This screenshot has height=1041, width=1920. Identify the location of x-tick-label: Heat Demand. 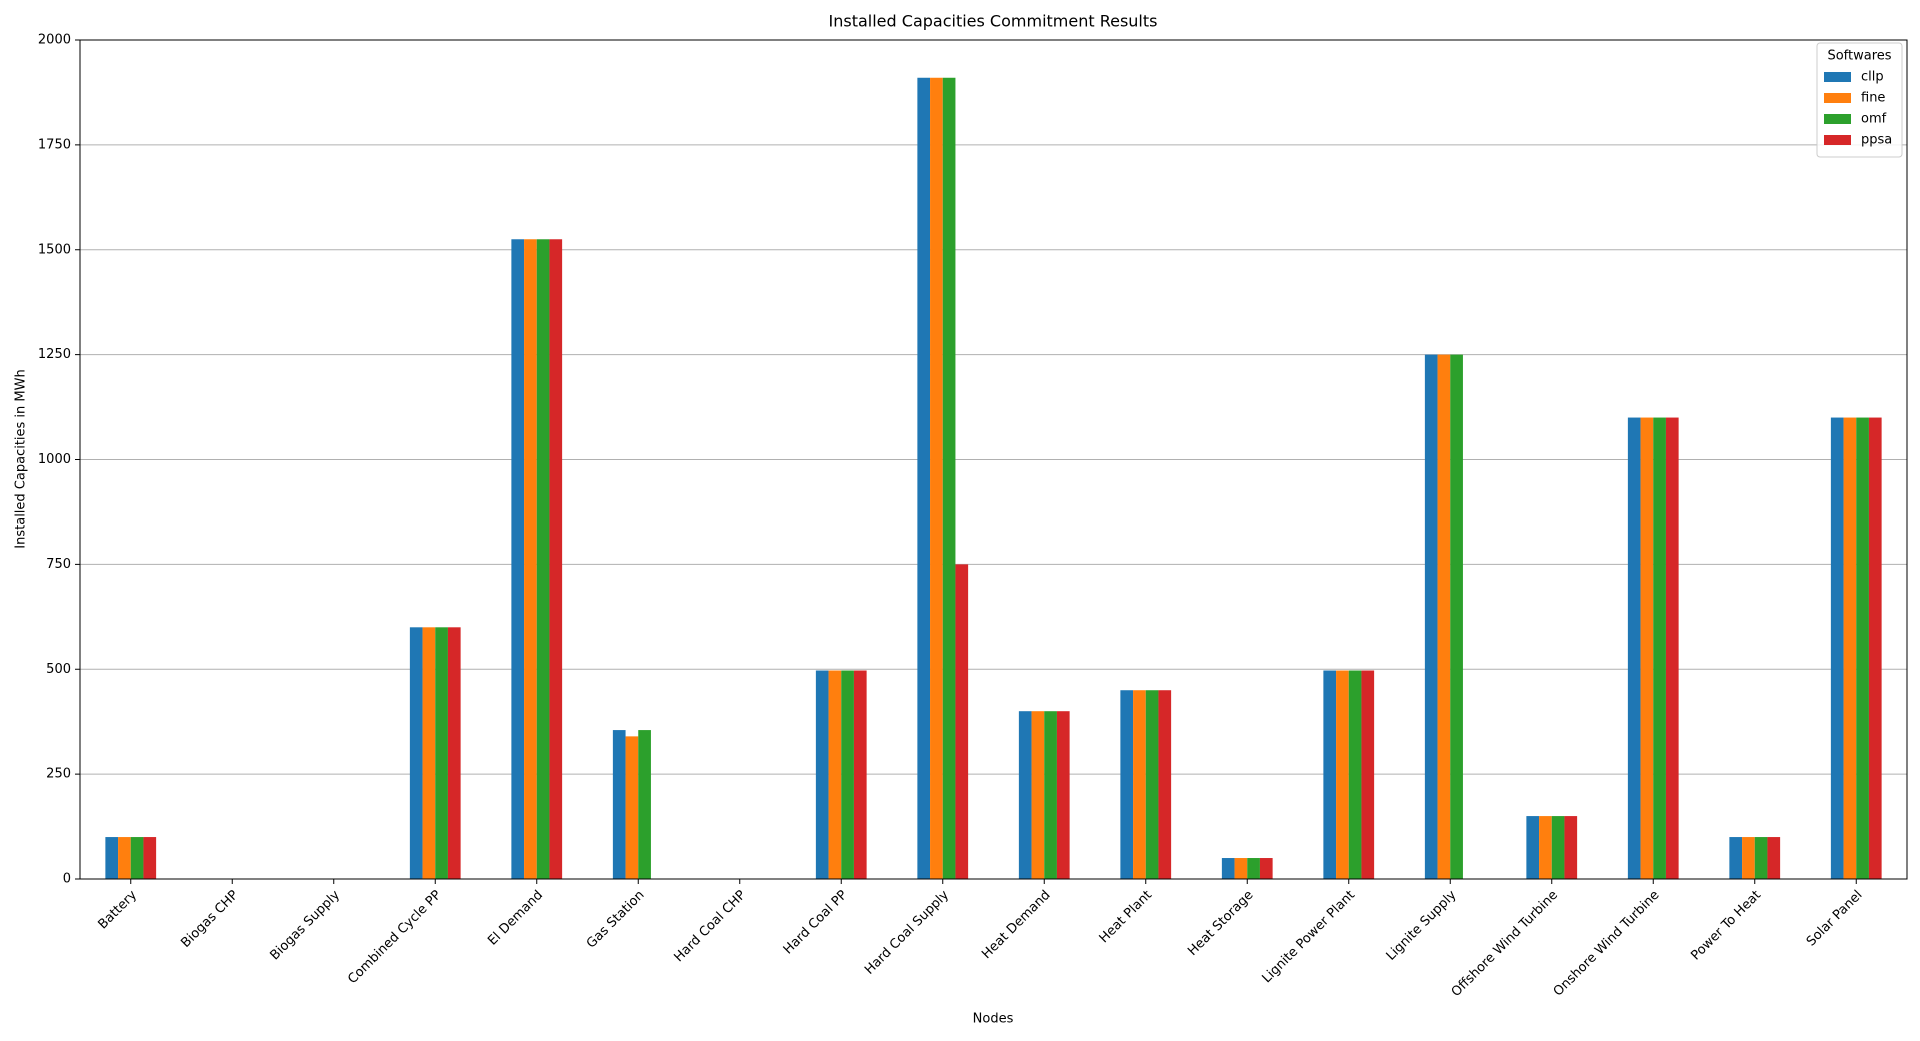
(1016, 925).